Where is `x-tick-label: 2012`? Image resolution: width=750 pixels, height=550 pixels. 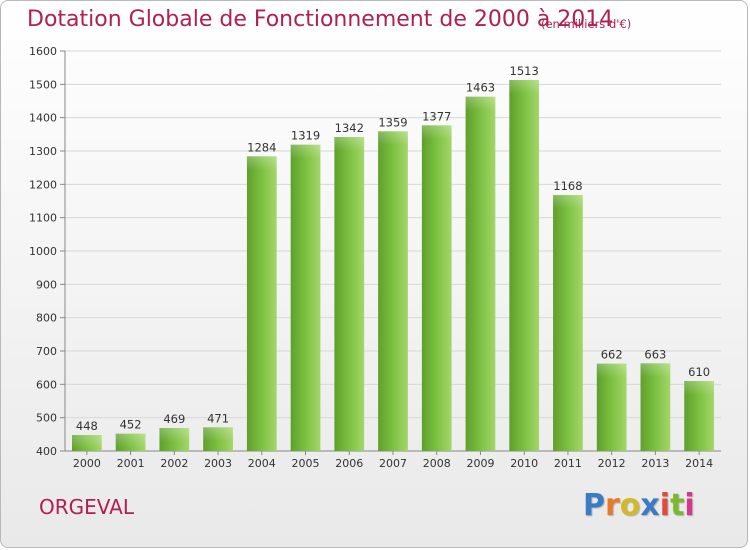 x-tick-label: 2012 is located at coordinates (612, 463).